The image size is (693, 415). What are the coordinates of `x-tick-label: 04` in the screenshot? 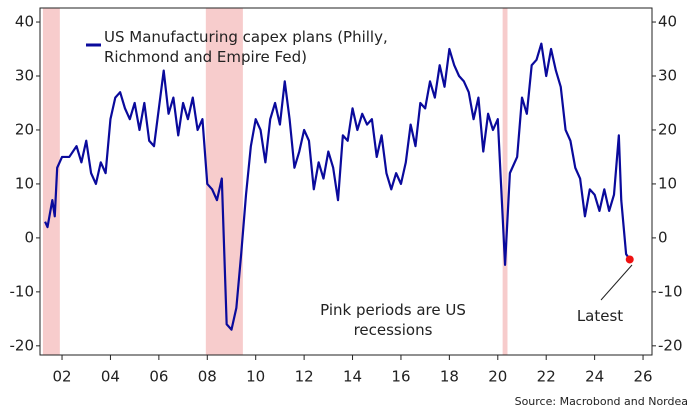 It's located at (110, 377).